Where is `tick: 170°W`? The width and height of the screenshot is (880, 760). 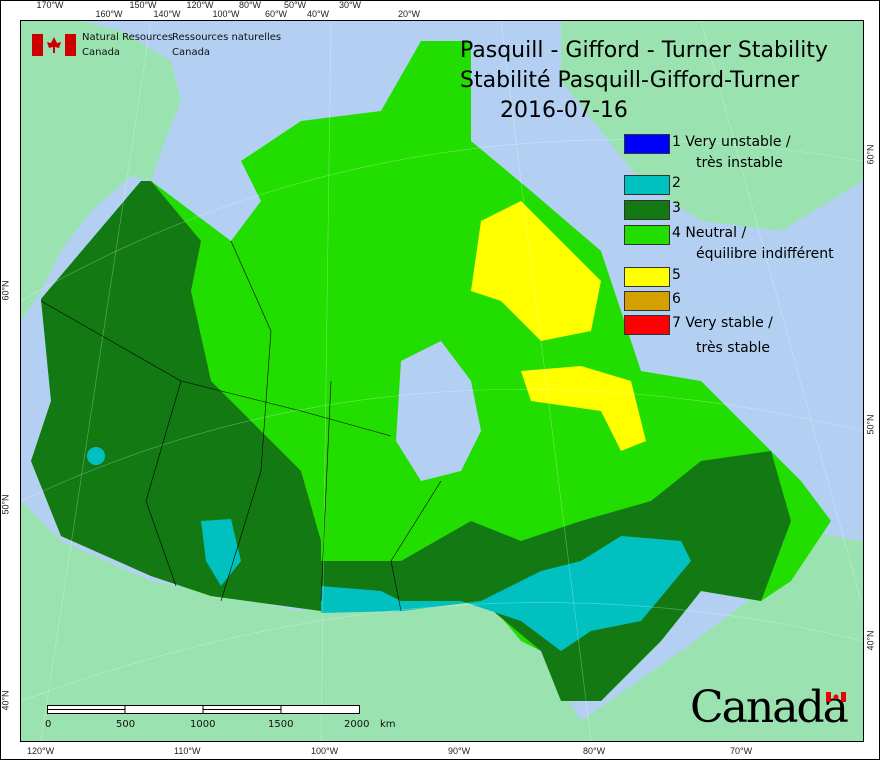 tick: 170°W is located at coordinates (50, 5).